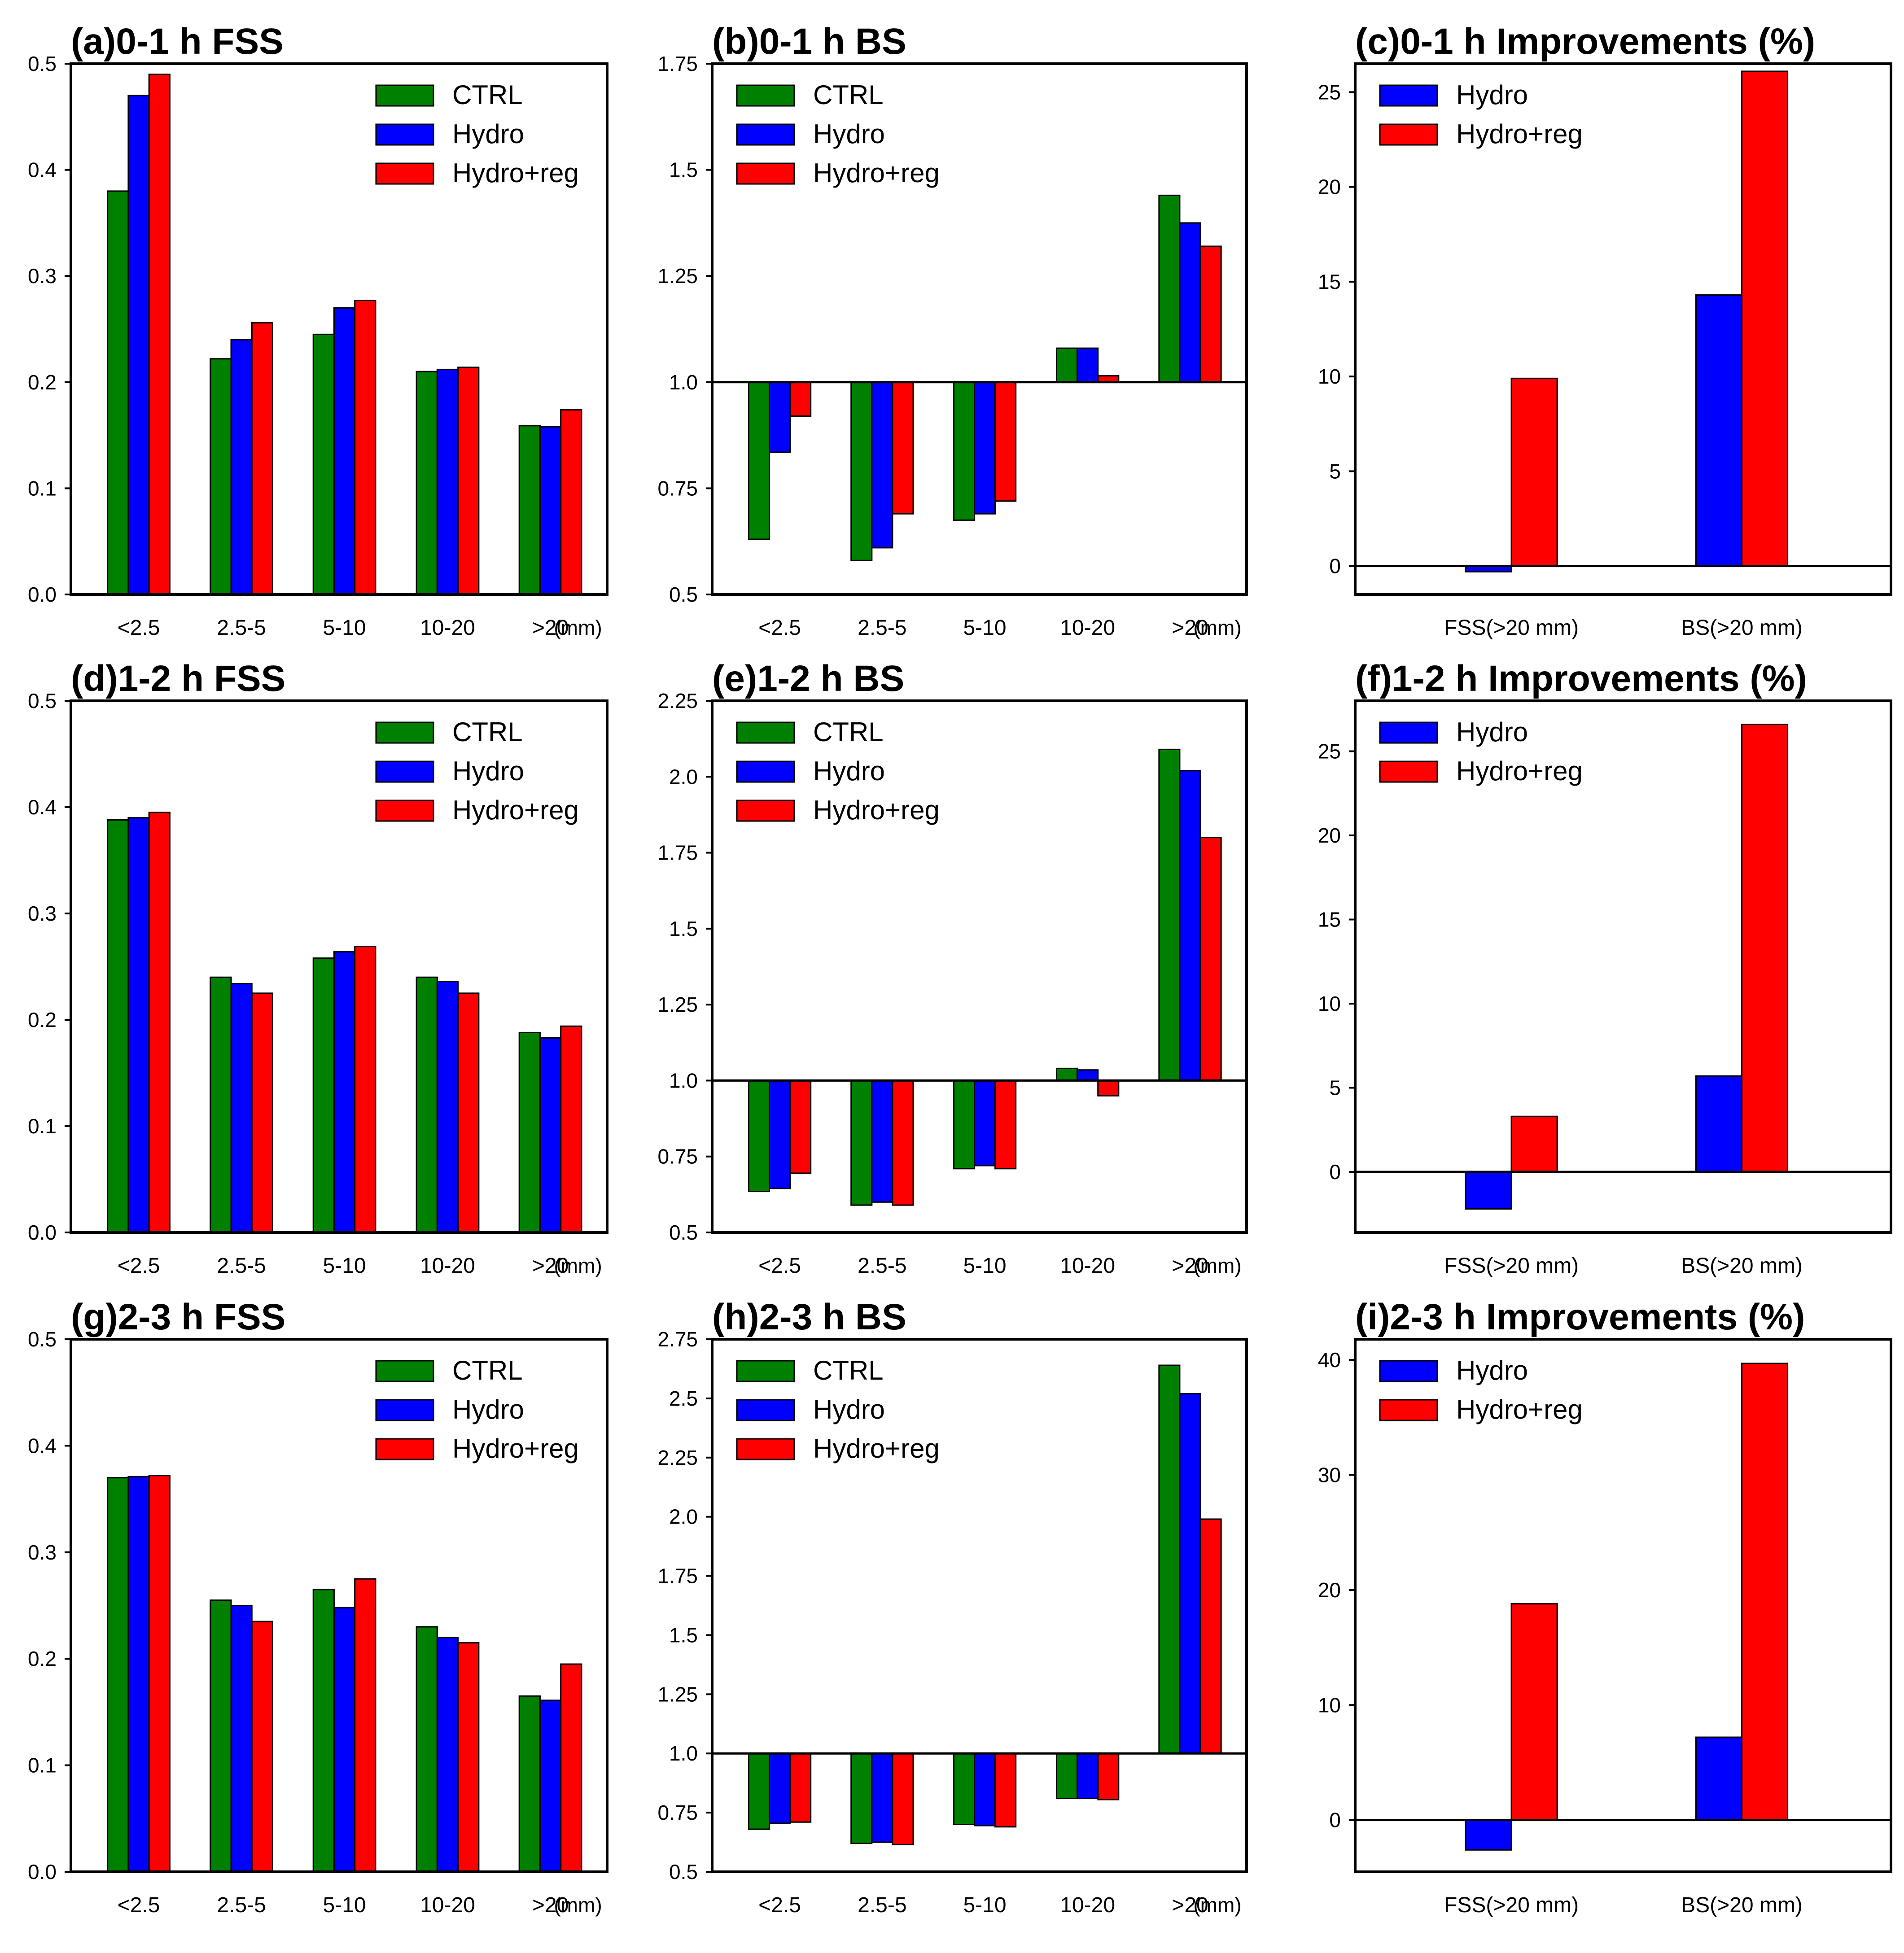 The image size is (1904, 1953). What do you see at coordinates (42, 1445) in the screenshot?
I see `y-tick-label: 0.4` at bounding box center [42, 1445].